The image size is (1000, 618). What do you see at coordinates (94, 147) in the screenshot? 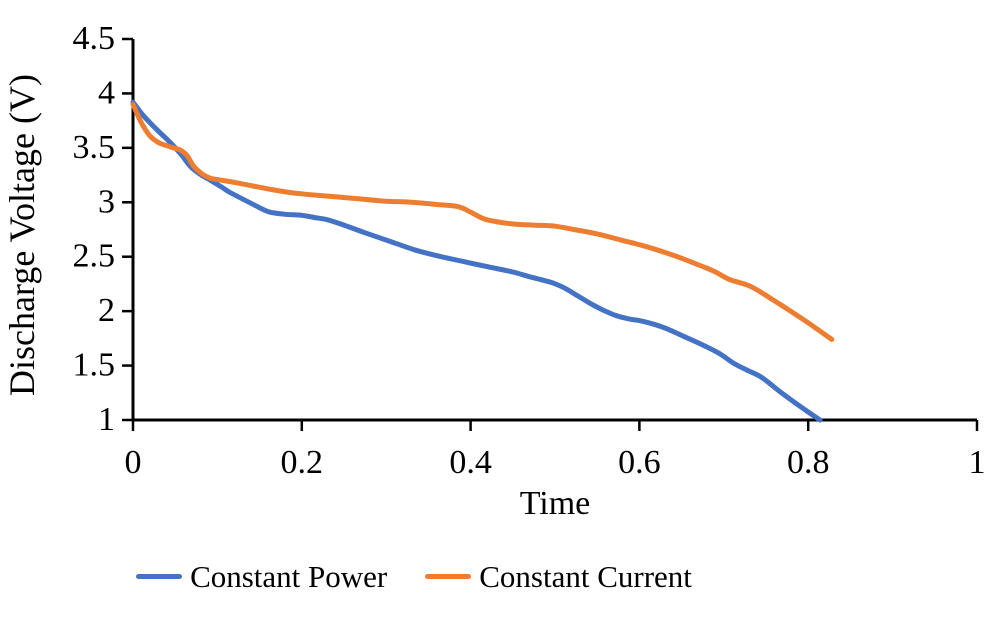
I see `y-tick-label: 3.5` at bounding box center [94, 147].